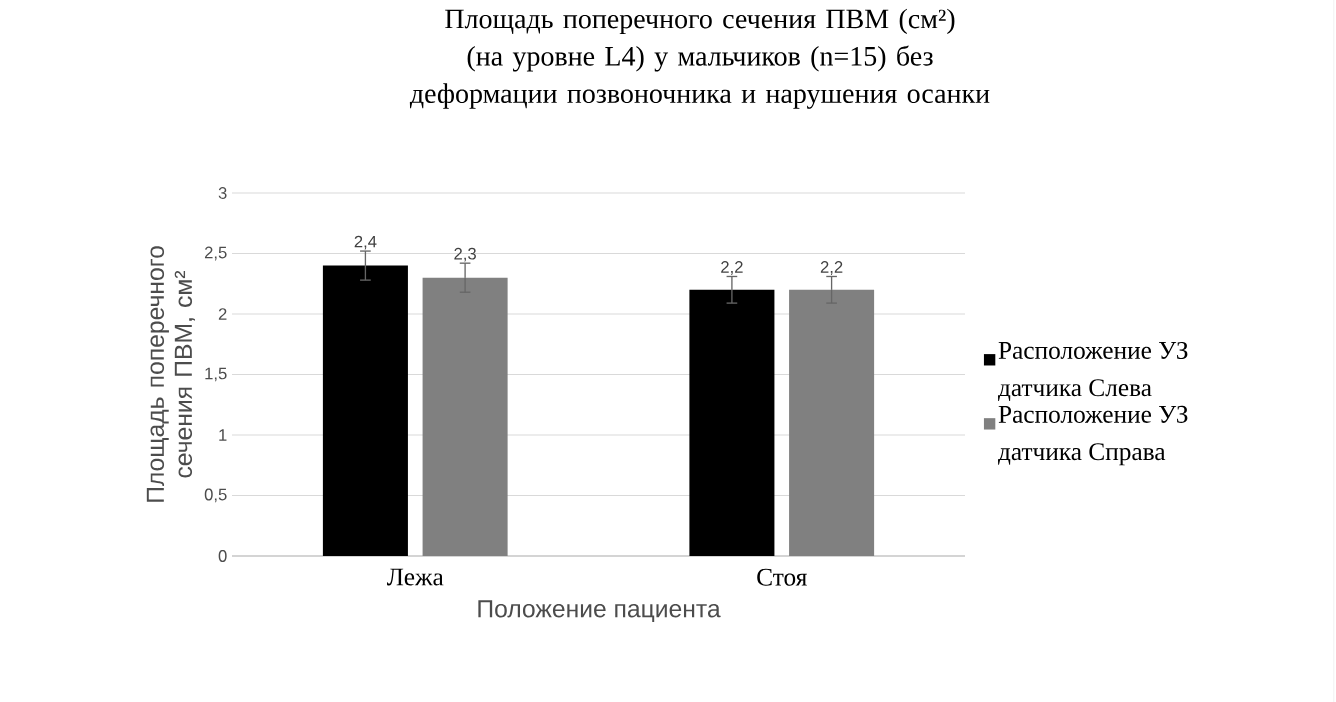 This screenshot has height=702, width=1336. Describe the element at coordinates (599, 611) in the screenshot. I see `x-axis-title: Положение пациента` at that location.